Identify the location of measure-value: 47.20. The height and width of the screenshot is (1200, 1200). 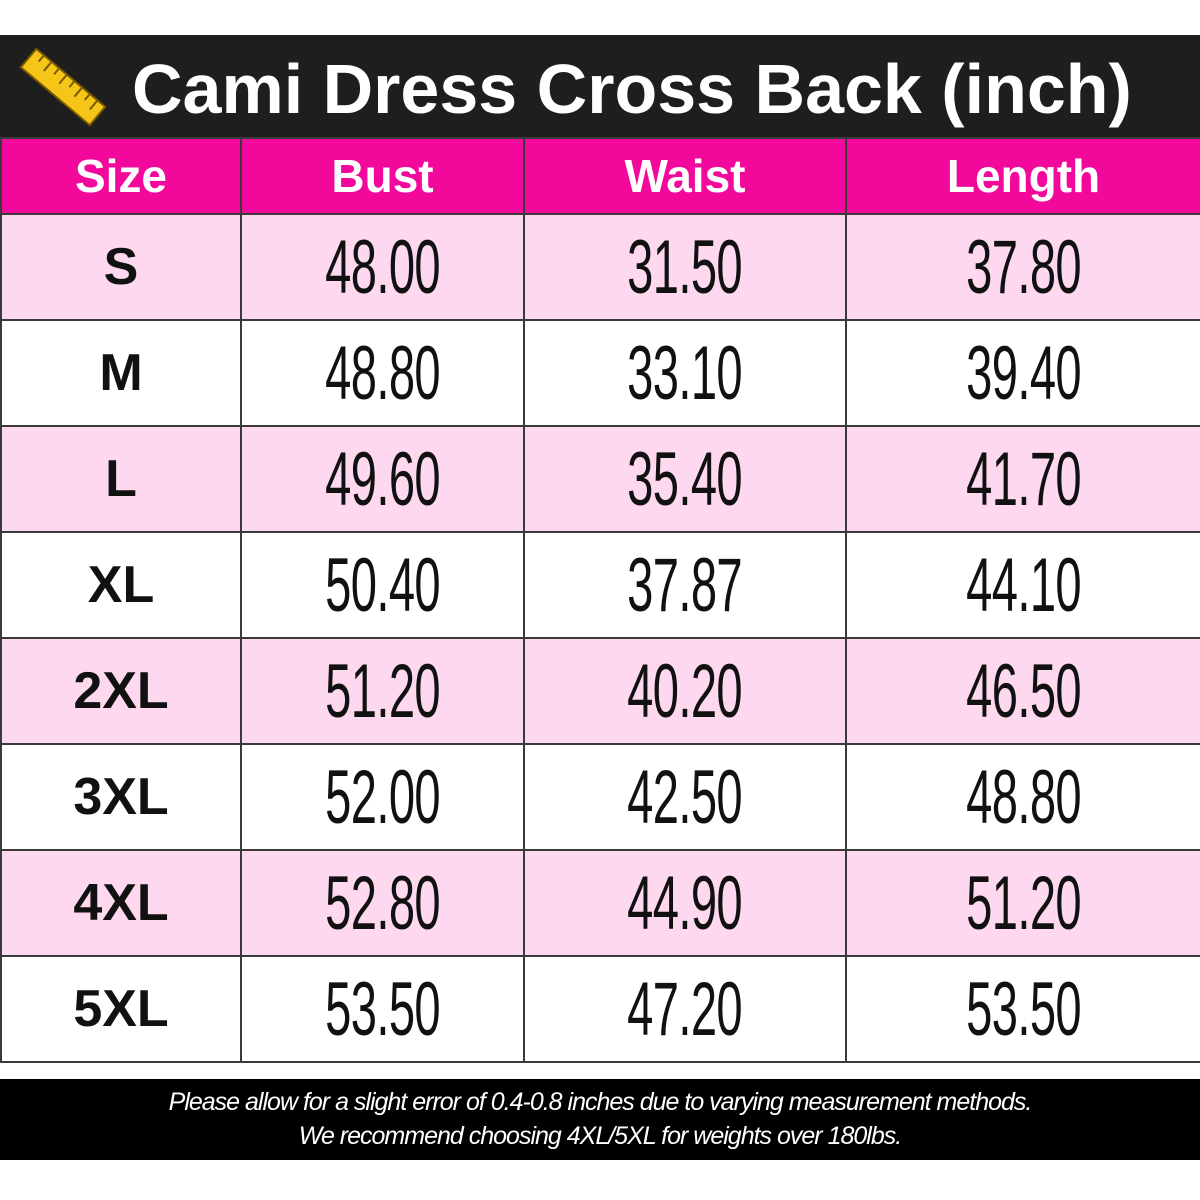
(685, 1009).